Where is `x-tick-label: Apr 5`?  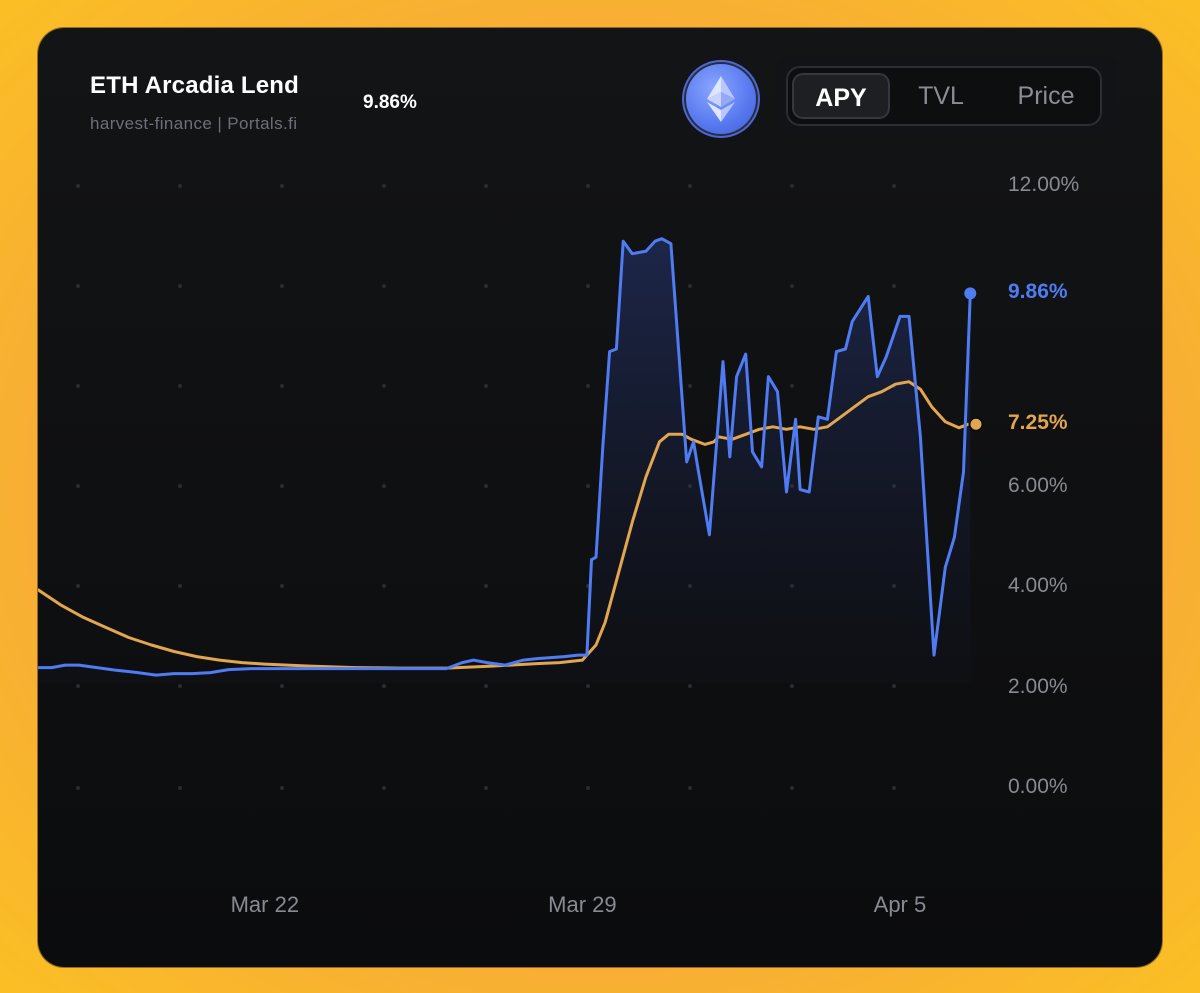 x-tick-label: Apr 5 is located at coordinates (900, 904).